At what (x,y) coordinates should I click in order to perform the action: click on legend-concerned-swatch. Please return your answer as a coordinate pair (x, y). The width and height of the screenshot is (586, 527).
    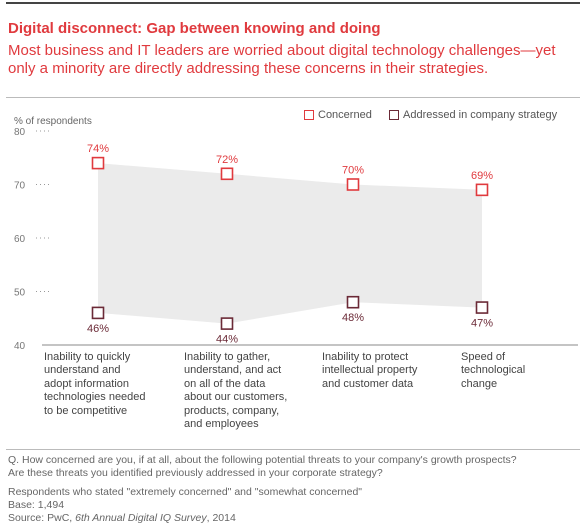
    Looking at the image, I should click on (309, 115).